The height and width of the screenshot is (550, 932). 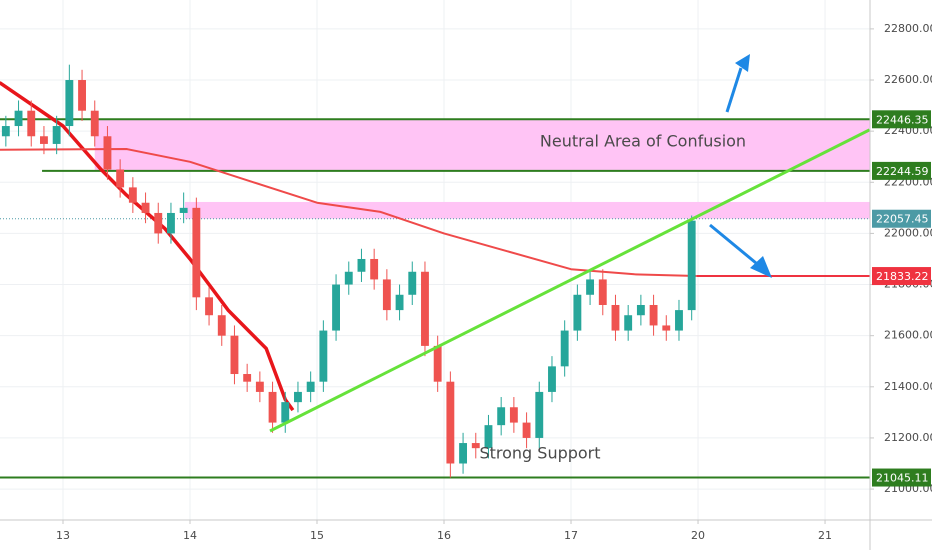 What do you see at coordinates (908, 79) in the screenshot?
I see `y-tick-label: 22600.00` at bounding box center [908, 79].